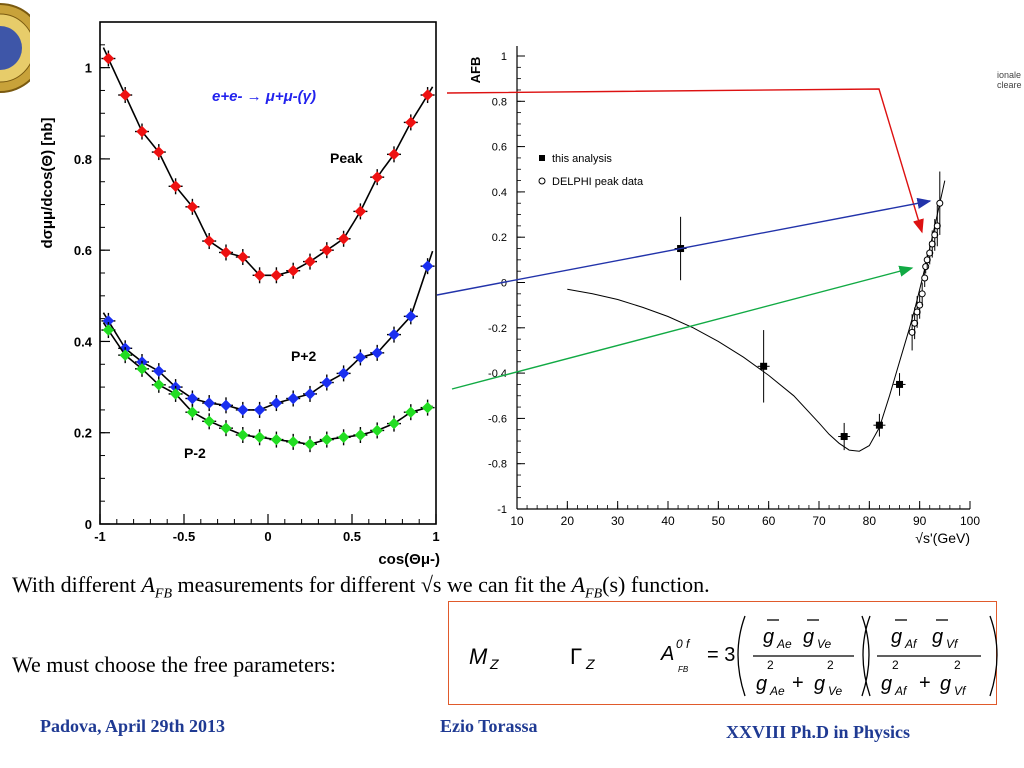  Describe the element at coordinates (184, 536) in the screenshot. I see `x-tick-label: -0.5` at that location.